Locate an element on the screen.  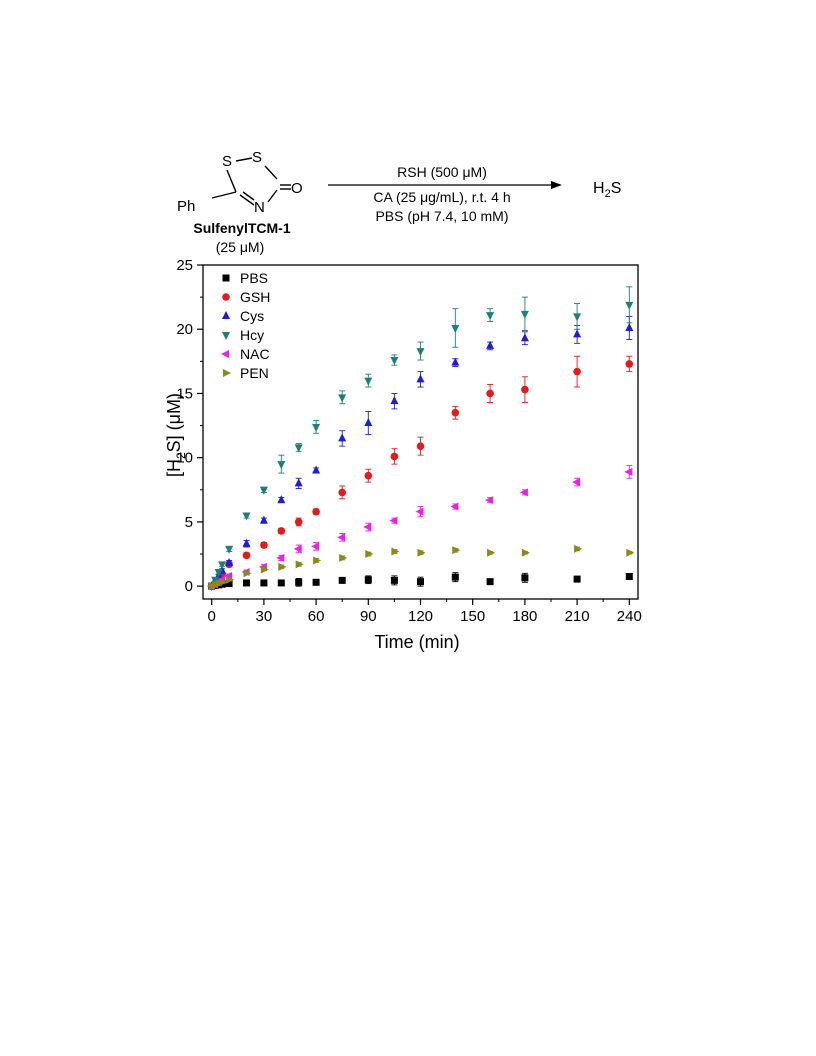
legend-marker-nac is located at coordinates (225, 354).